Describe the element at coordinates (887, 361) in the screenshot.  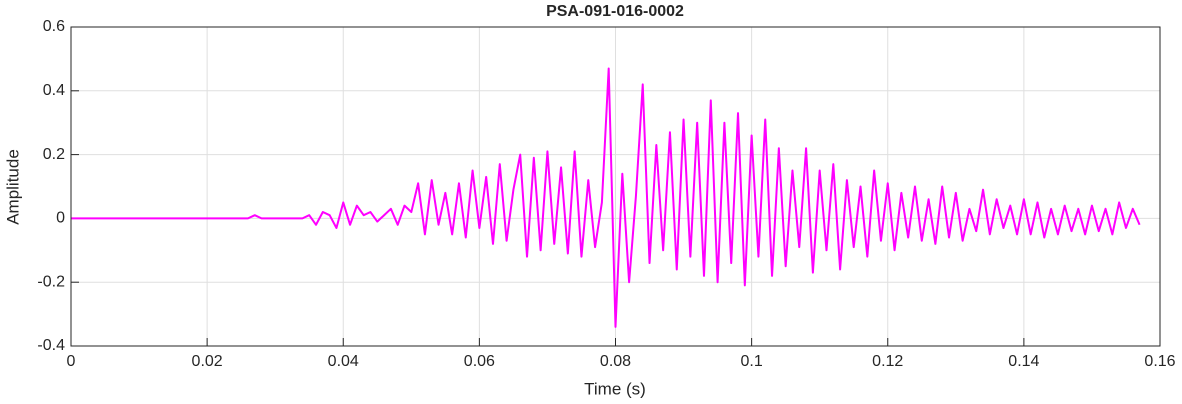
I see `x-tick-label: 0.12` at that location.